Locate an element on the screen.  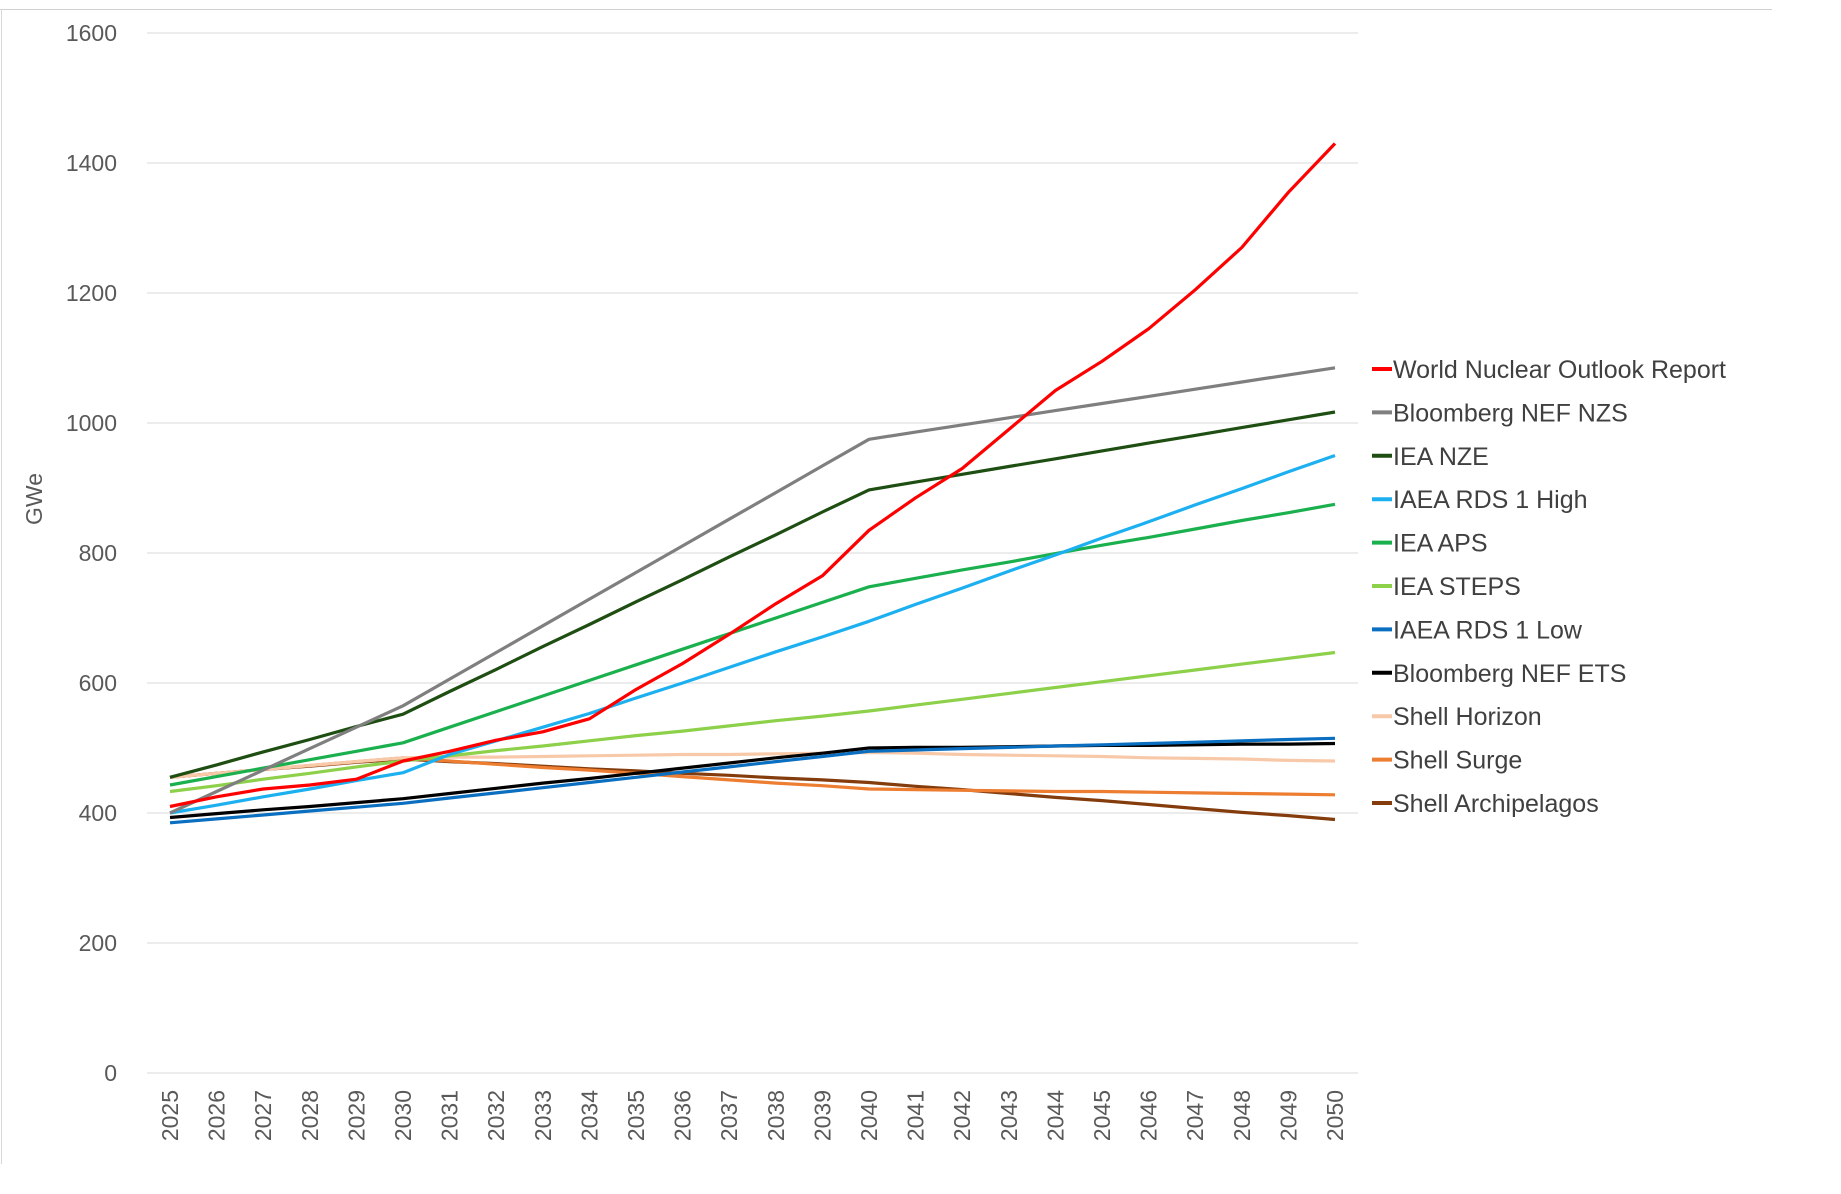
frame-top-border is located at coordinates (886, 9).